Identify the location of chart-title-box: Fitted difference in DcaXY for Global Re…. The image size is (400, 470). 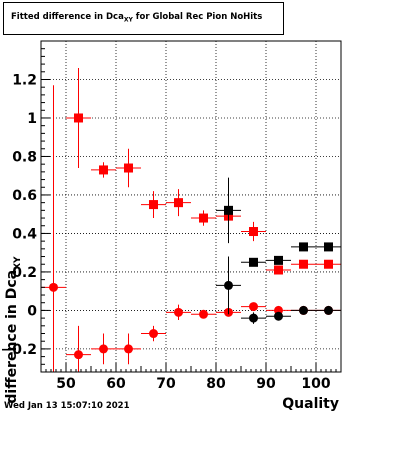
(143, 18).